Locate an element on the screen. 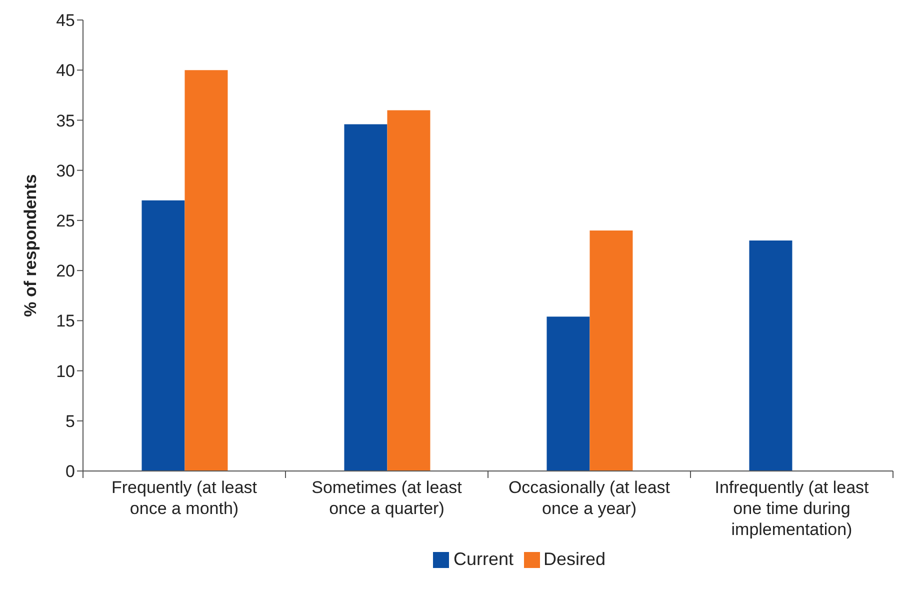 This screenshot has width=911, height=590. x-tick-label: Frequently (at least once a month) is located at coordinates (184, 498).